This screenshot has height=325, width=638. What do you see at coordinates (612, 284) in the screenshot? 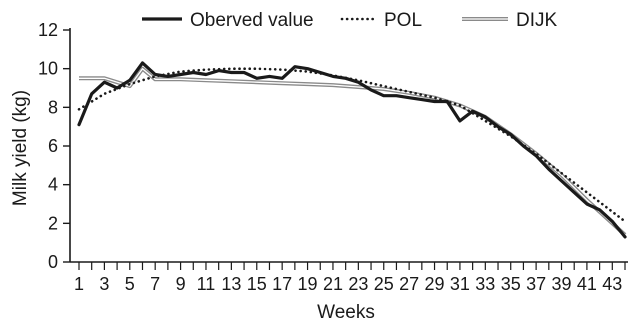
I see `x-tick-label: 43` at bounding box center [612, 284].